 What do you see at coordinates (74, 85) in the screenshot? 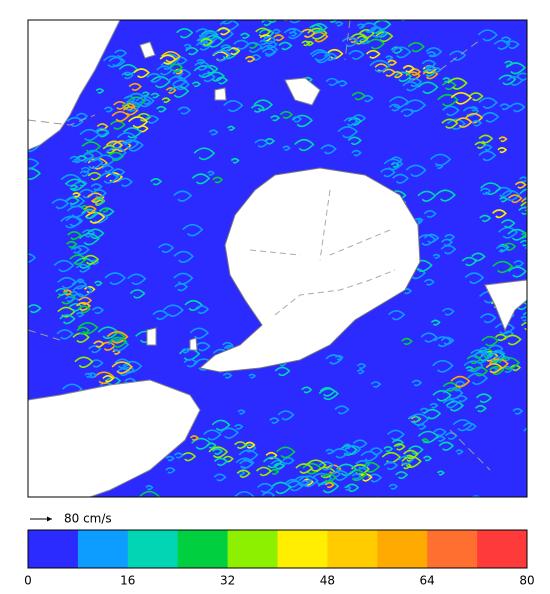
I see `land` at bounding box center [74, 85].